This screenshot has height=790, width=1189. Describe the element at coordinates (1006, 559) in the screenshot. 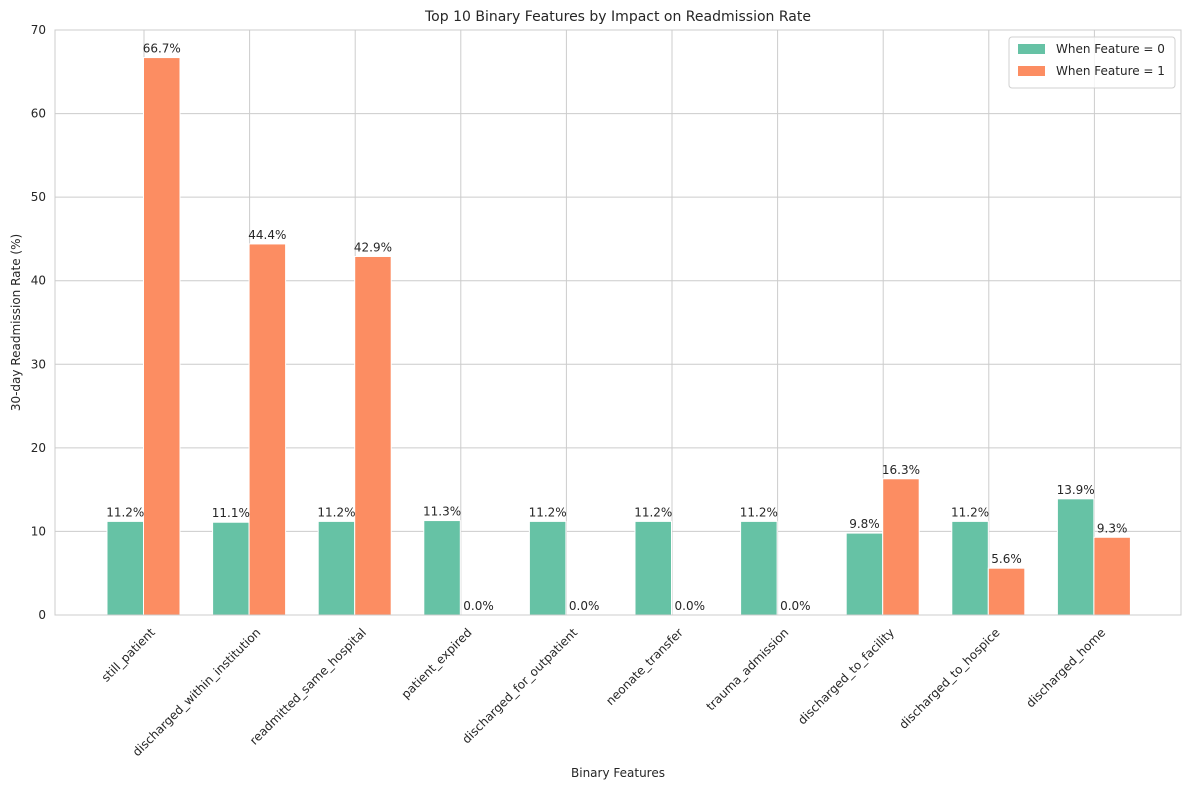

I see `bar-value-label: 5.6%` at that location.